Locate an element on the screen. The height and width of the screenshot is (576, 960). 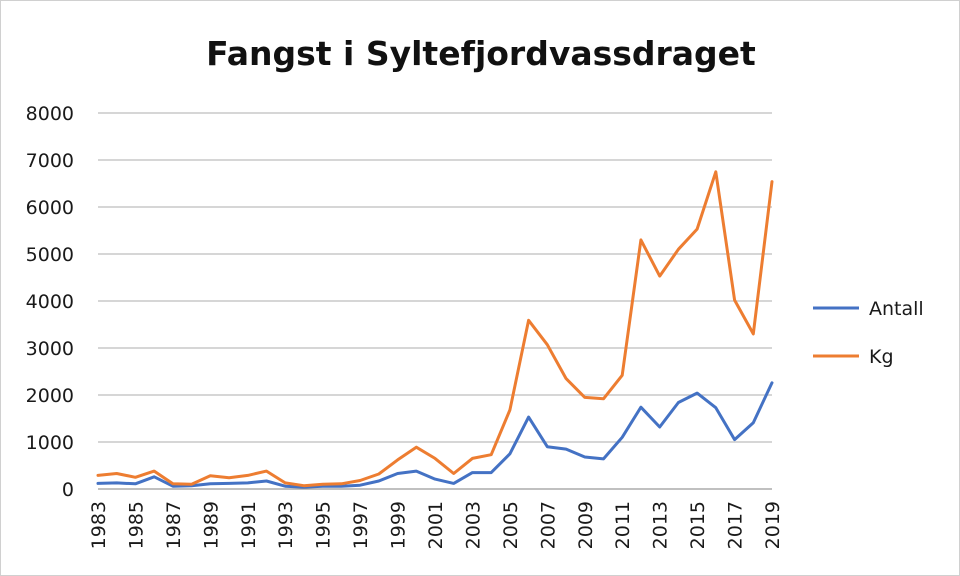
legend-label: Kg is located at coordinates (881, 357).